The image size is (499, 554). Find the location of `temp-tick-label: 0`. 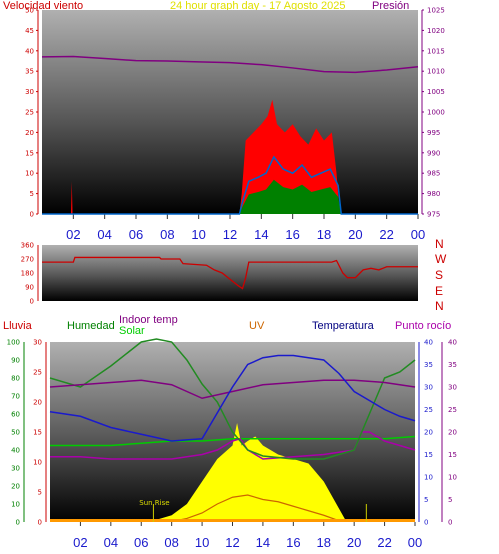

temp-tick-label: 0 is located at coordinates (426, 523).